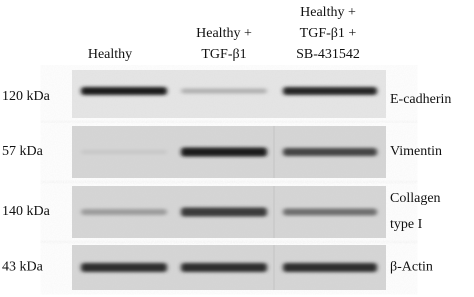  What do you see at coordinates (110, 54) in the screenshot?
I see `column-header: Healthy` at bounding box center [110, 54].